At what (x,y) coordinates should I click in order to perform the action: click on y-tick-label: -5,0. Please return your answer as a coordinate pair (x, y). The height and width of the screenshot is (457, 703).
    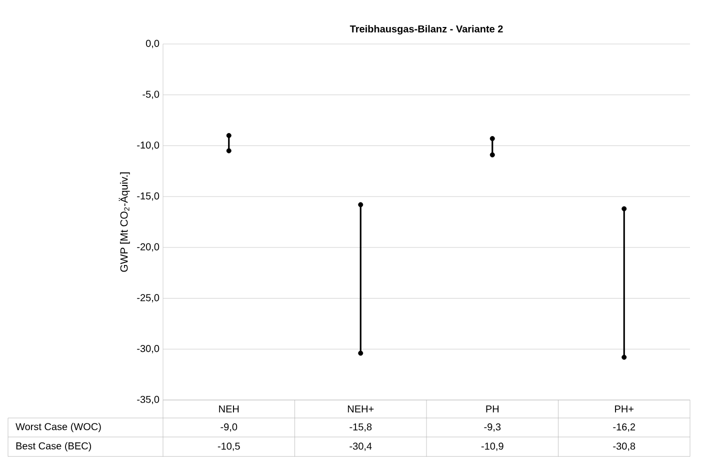
    Looking at the image, I should click on (151, 94).